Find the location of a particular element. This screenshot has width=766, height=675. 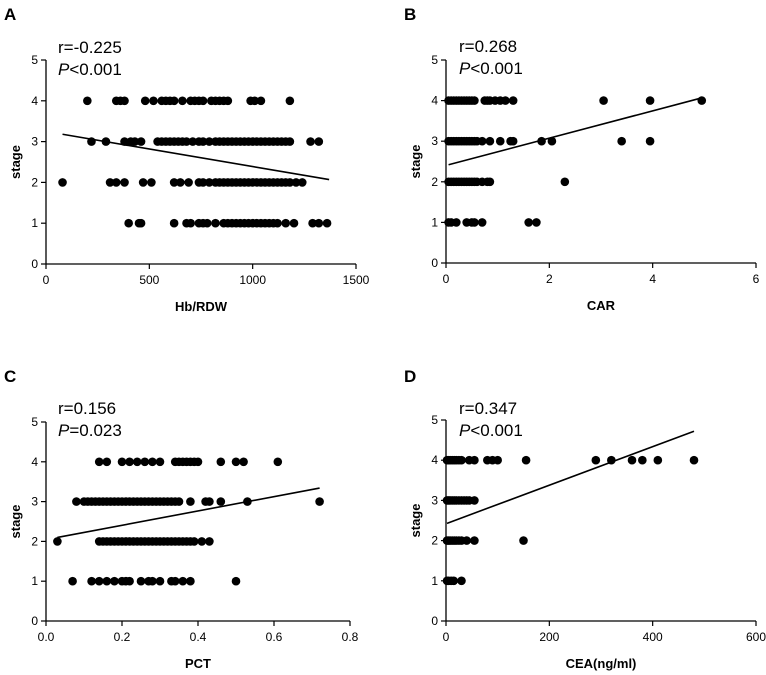

x-tick-label: 4 is located at coordinates (652, 279).